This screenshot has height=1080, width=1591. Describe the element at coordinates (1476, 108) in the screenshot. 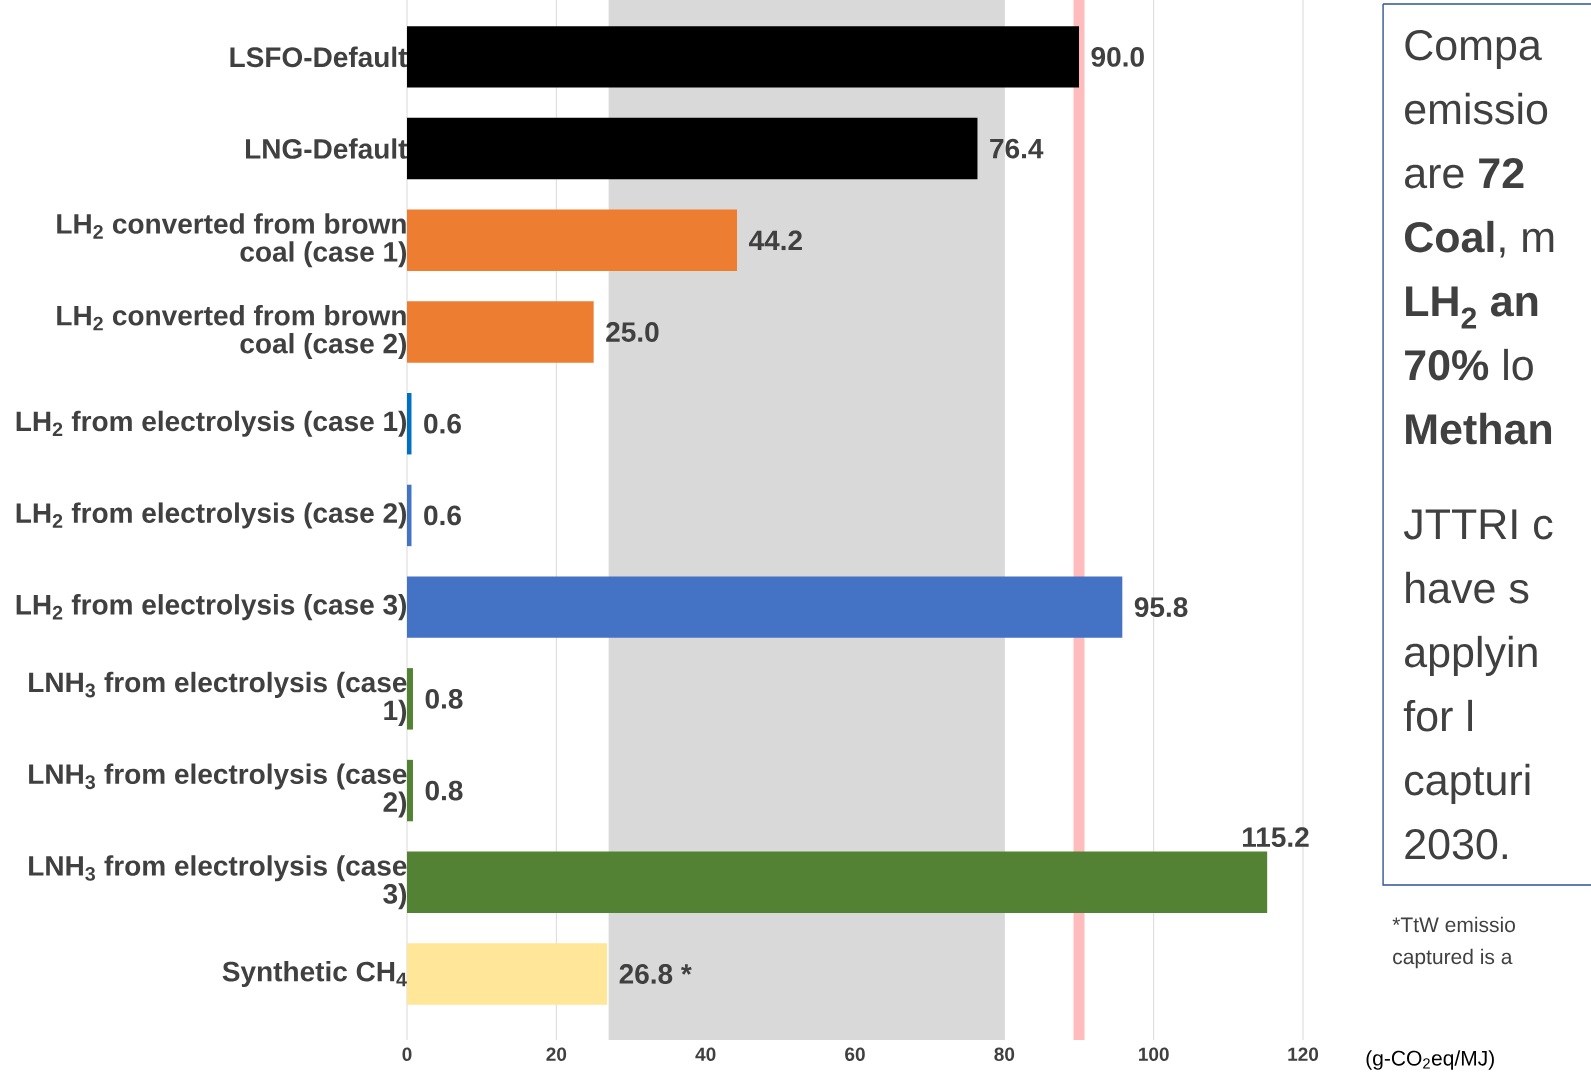

I see `text: emissio` at that location.